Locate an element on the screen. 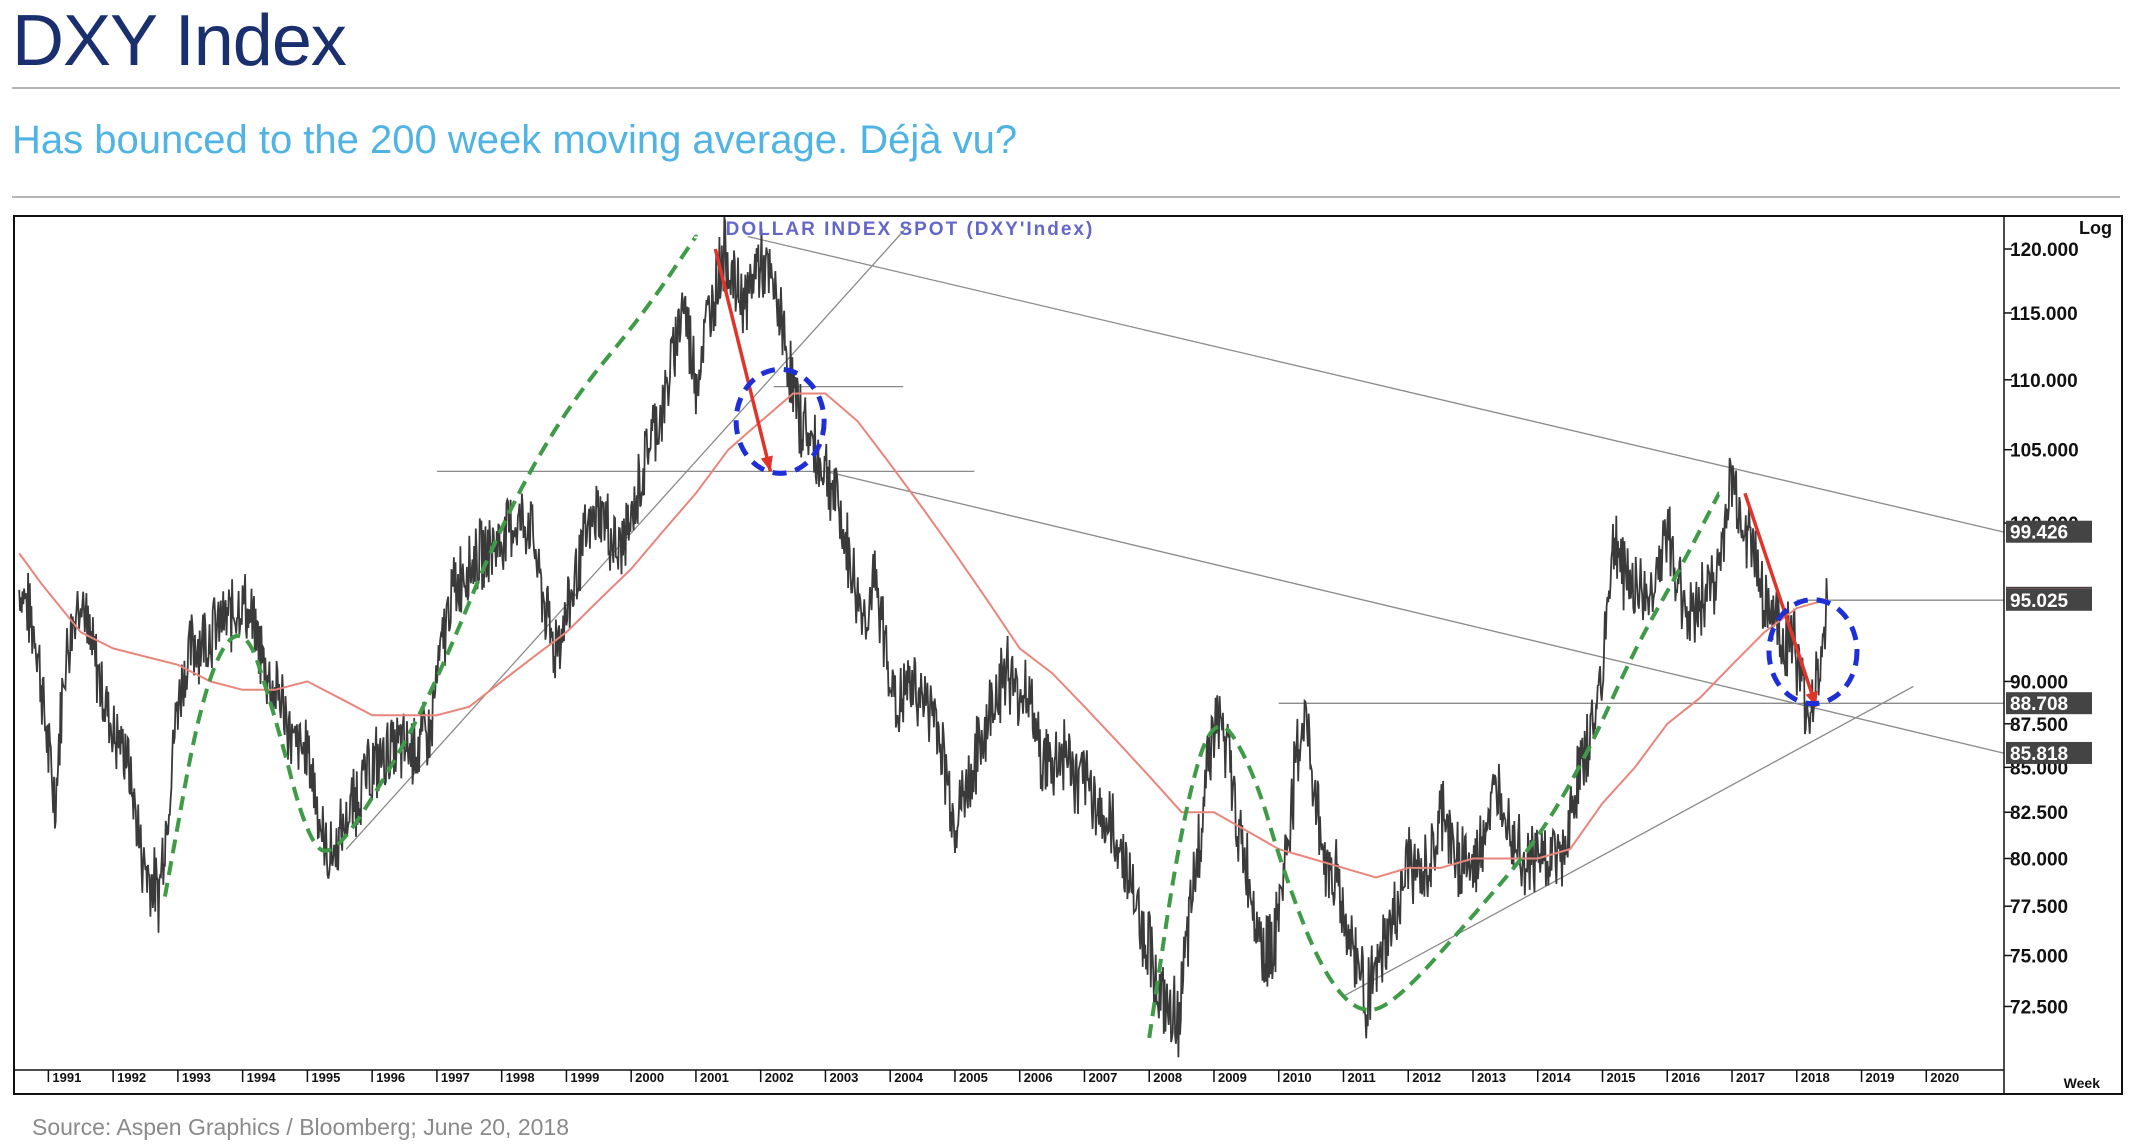  y-tick-label: 75.000 is located at coordinates (2039, 957).